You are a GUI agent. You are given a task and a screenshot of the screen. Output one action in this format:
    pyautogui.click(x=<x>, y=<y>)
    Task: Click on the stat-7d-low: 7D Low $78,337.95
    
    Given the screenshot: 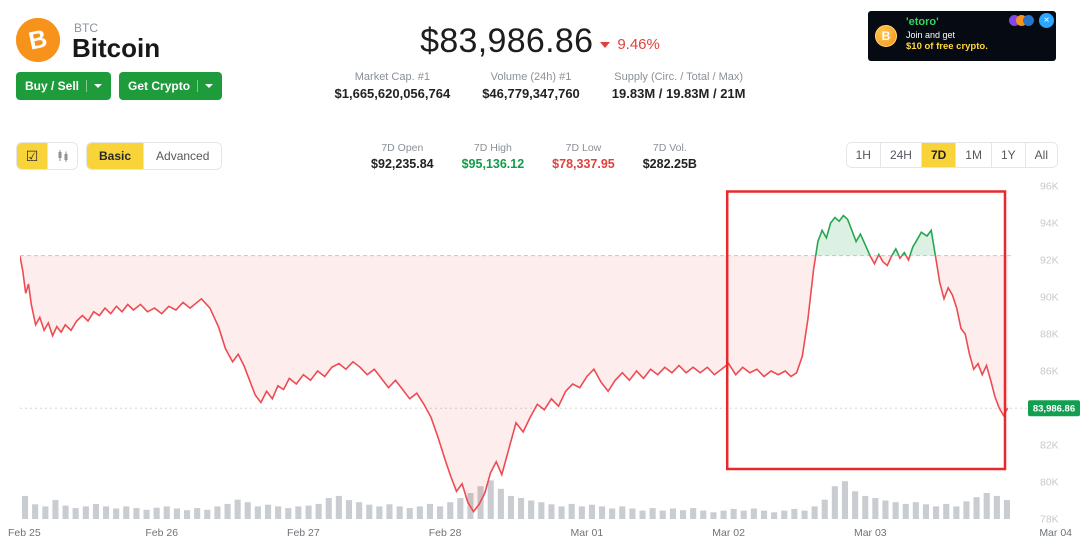 What is the action you would take?
    pyautogui.click(x=583, y=156)
    